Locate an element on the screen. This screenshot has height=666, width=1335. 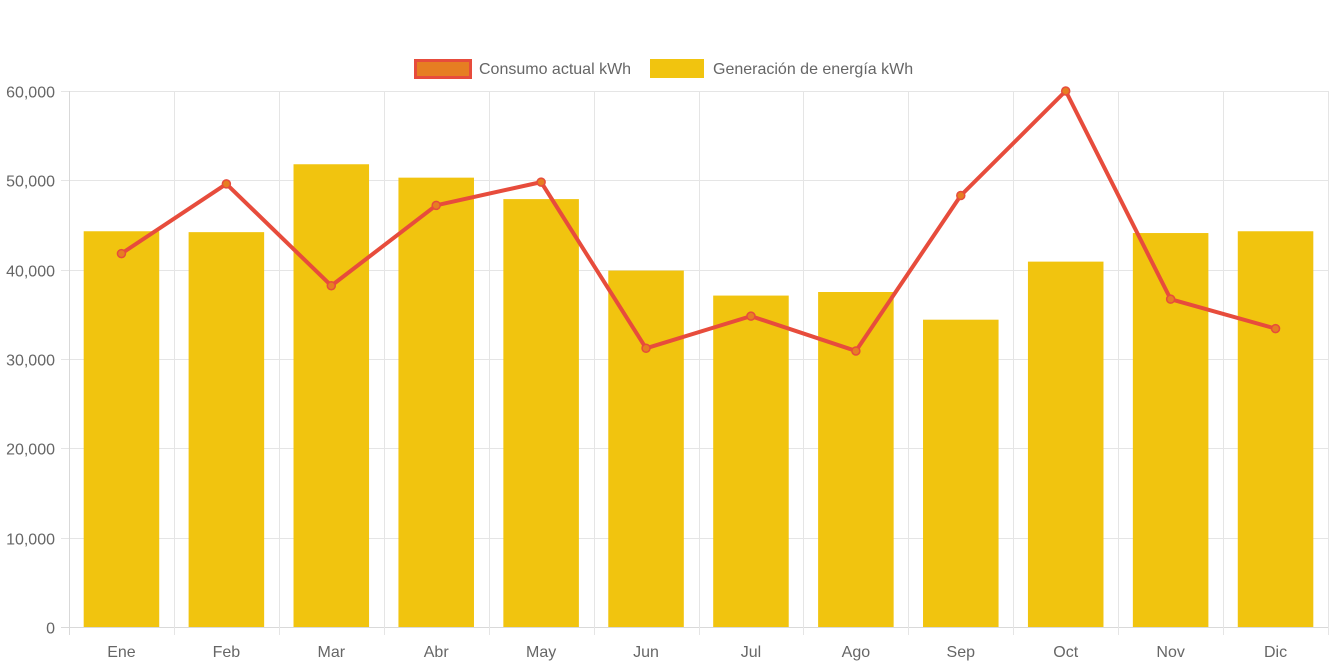
point-consumo-mar is located at coordinates (331, 285).